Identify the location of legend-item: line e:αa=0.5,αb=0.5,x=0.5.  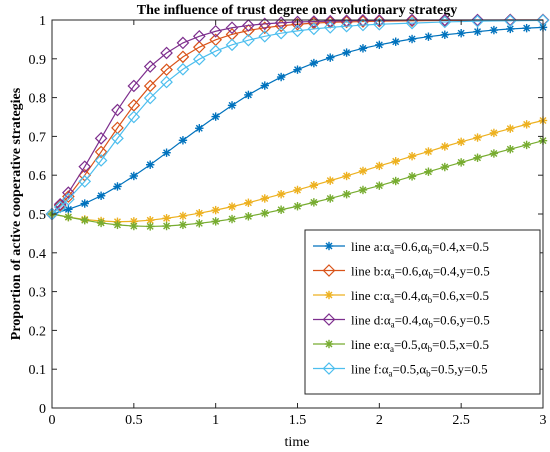
(401, 345).